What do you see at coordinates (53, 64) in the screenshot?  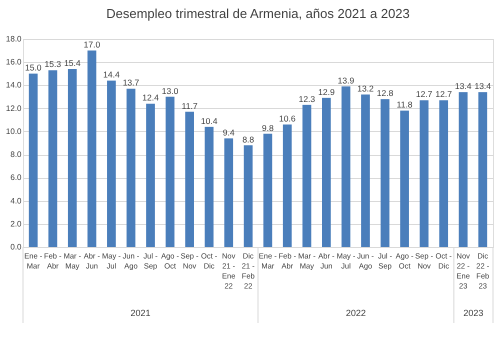 I see `data-label: 15.3` at bounding box center [53, 64].